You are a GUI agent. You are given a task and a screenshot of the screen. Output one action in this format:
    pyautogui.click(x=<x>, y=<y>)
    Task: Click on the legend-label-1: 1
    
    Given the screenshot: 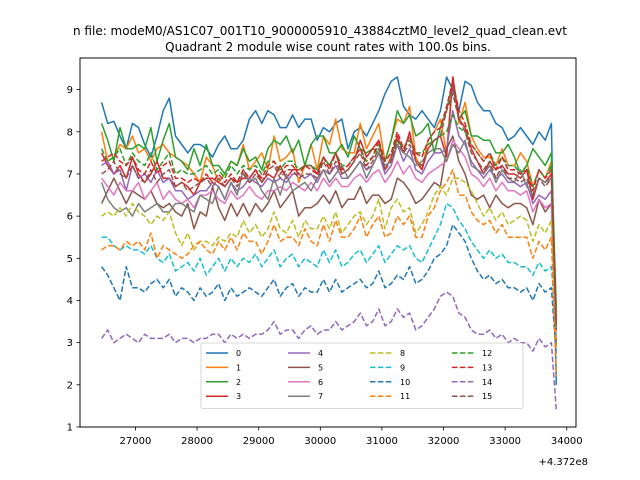 What is the action you would take?
    pyautogui.click(x=238, y=367)
    